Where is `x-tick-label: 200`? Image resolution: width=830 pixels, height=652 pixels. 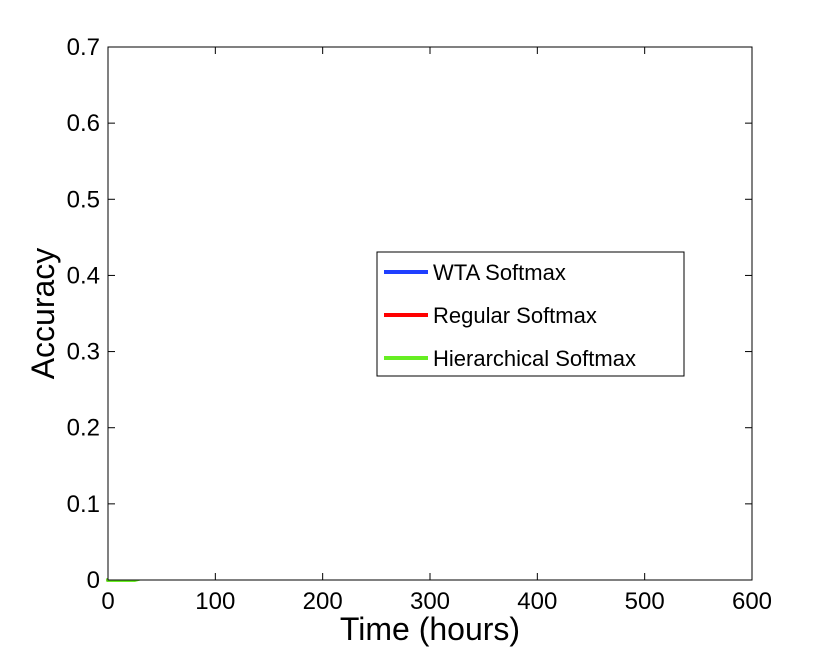
x-tick-label: 200 is located at coordinates (323, 601).